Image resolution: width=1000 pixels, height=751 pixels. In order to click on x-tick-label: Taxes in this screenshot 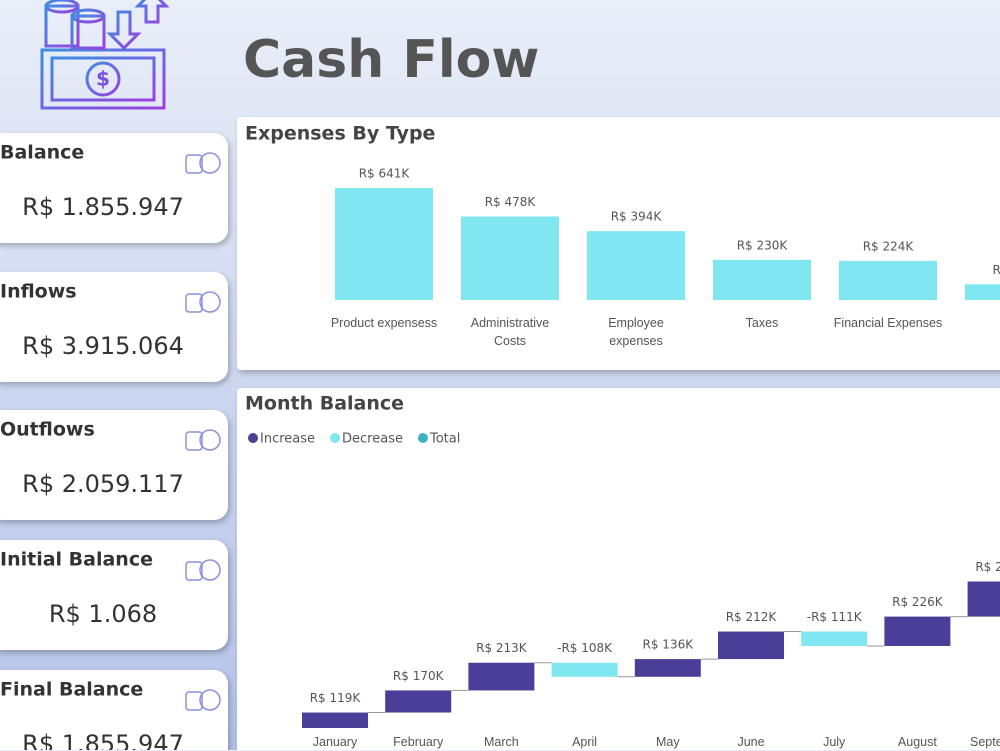, I will do `click(762, 323)`.